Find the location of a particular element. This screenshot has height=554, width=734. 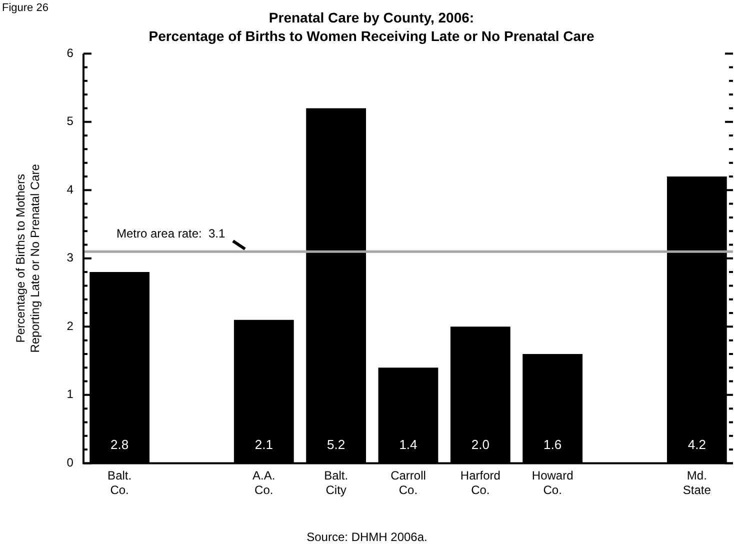

ref-line-label: Metro area rate: 3.1 is located at coordinates (171, 233).